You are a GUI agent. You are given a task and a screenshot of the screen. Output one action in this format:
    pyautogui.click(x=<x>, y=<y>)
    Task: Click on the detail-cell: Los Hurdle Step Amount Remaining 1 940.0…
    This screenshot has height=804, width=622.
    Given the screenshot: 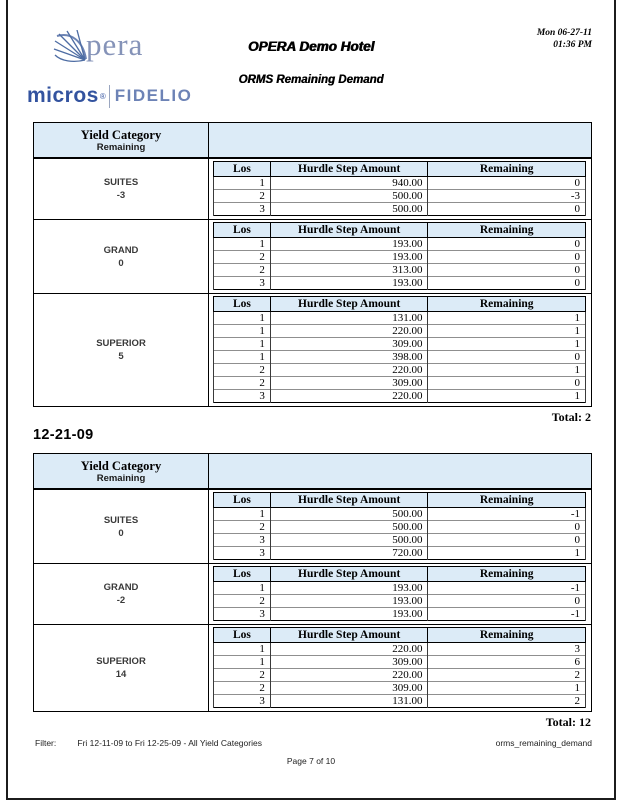 What is the action you would take?
    pyautogui.click(x=400, y=189)
    